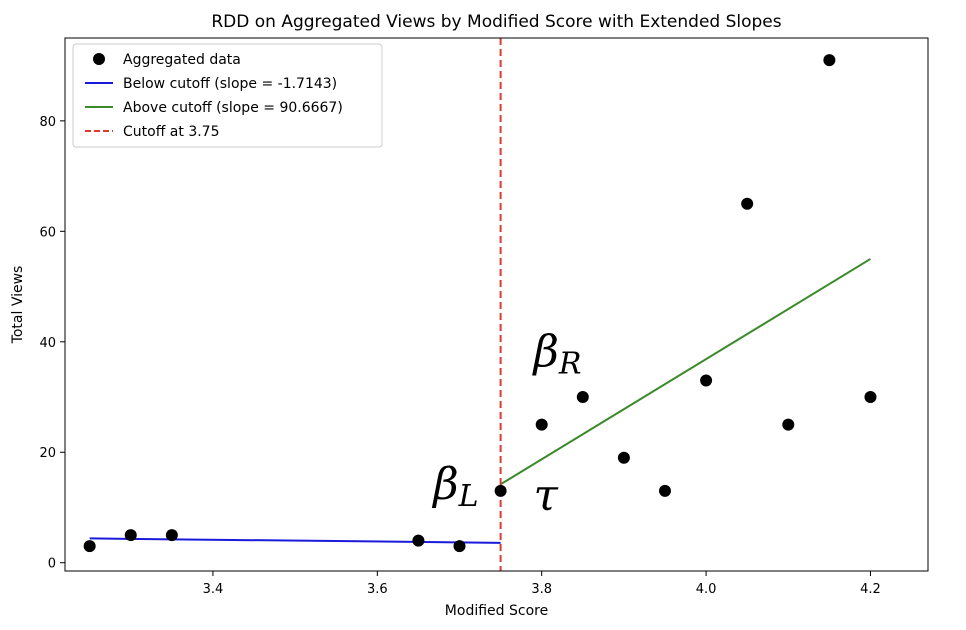  What do you see at coordinates (233, 108) in the screenshot?
I see `legend-label-above: Above cutoff (slope = 90.6667)` at bounding box center [233, 108].